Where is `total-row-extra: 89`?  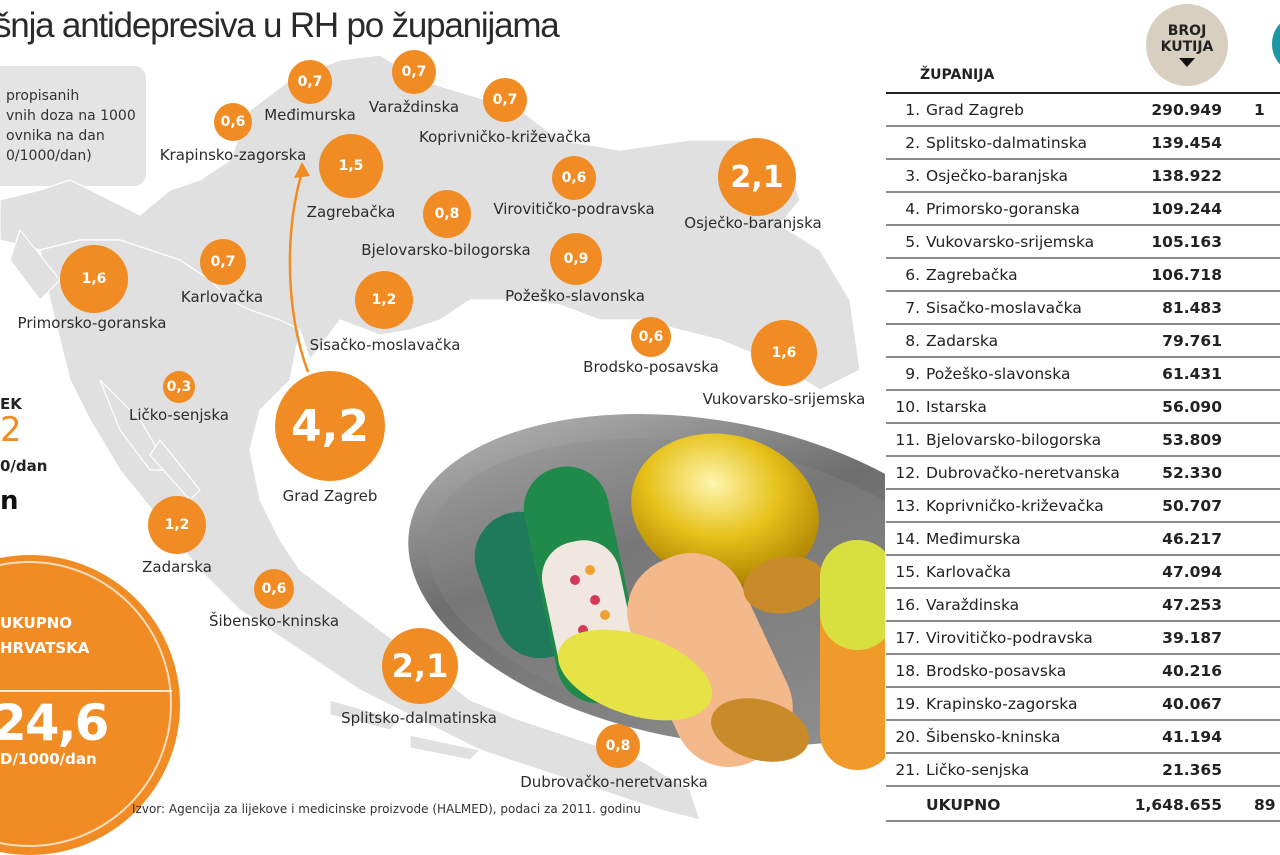
total-row-extra: 89 is located at coordinates (1265, 804).